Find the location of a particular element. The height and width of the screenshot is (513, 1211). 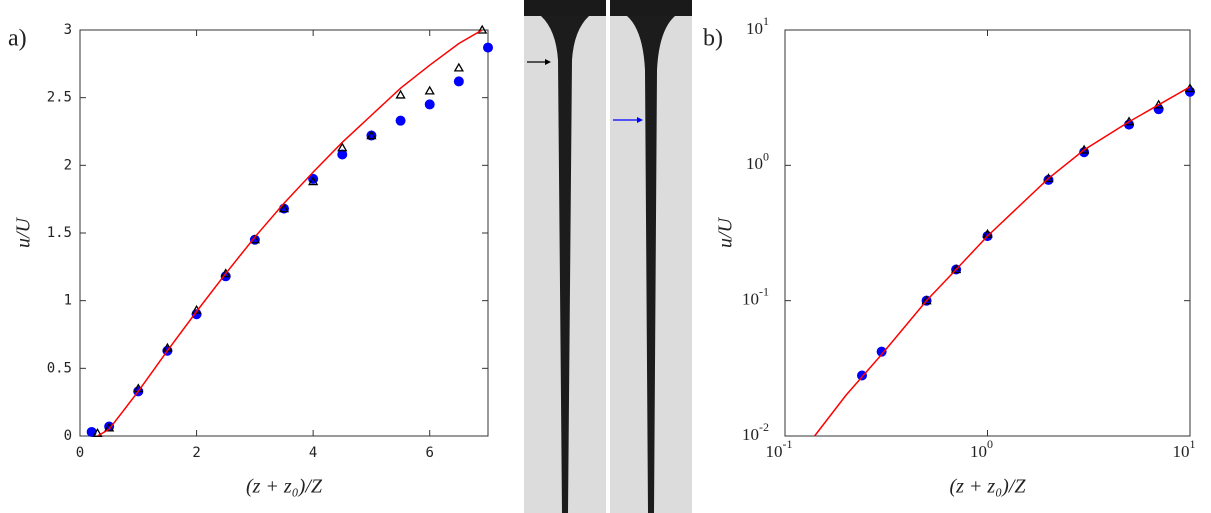

tick-label: 1 is located at coordinates (68, 301).